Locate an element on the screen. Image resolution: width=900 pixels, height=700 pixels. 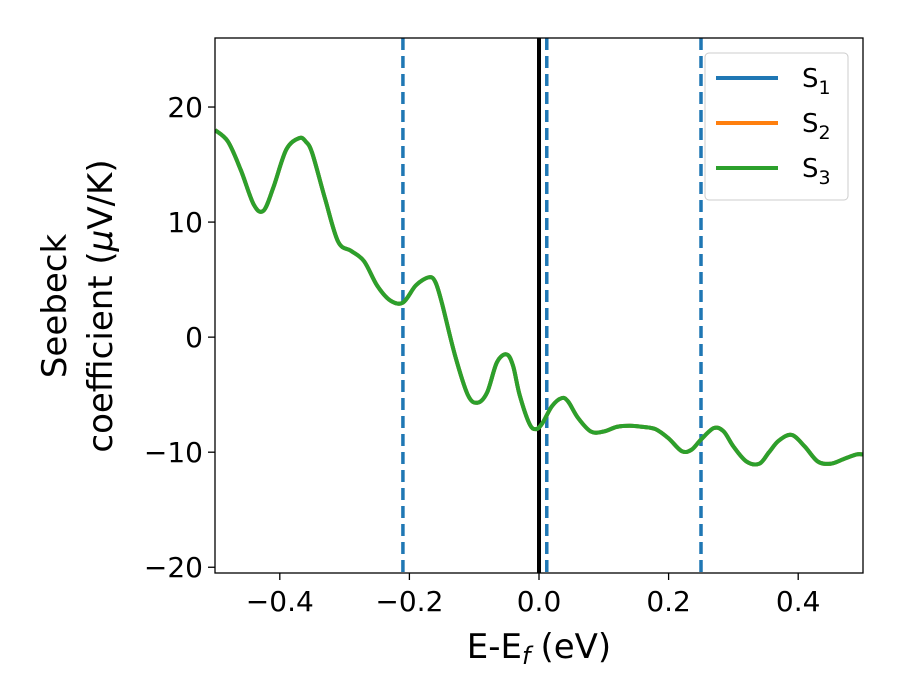
legend-box is located at coordinates (776, 126).